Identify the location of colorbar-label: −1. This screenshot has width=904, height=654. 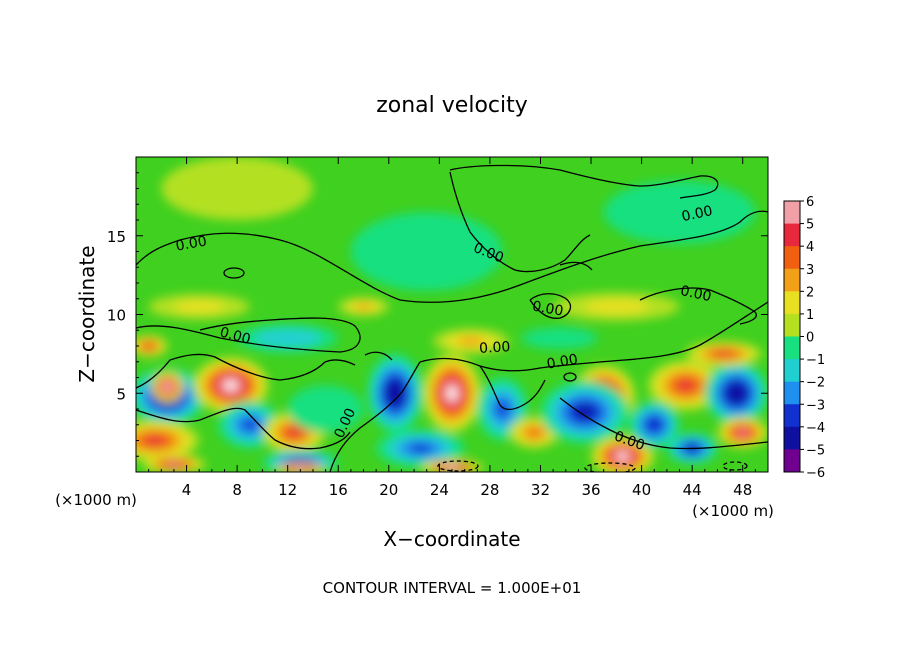
(815, 360).